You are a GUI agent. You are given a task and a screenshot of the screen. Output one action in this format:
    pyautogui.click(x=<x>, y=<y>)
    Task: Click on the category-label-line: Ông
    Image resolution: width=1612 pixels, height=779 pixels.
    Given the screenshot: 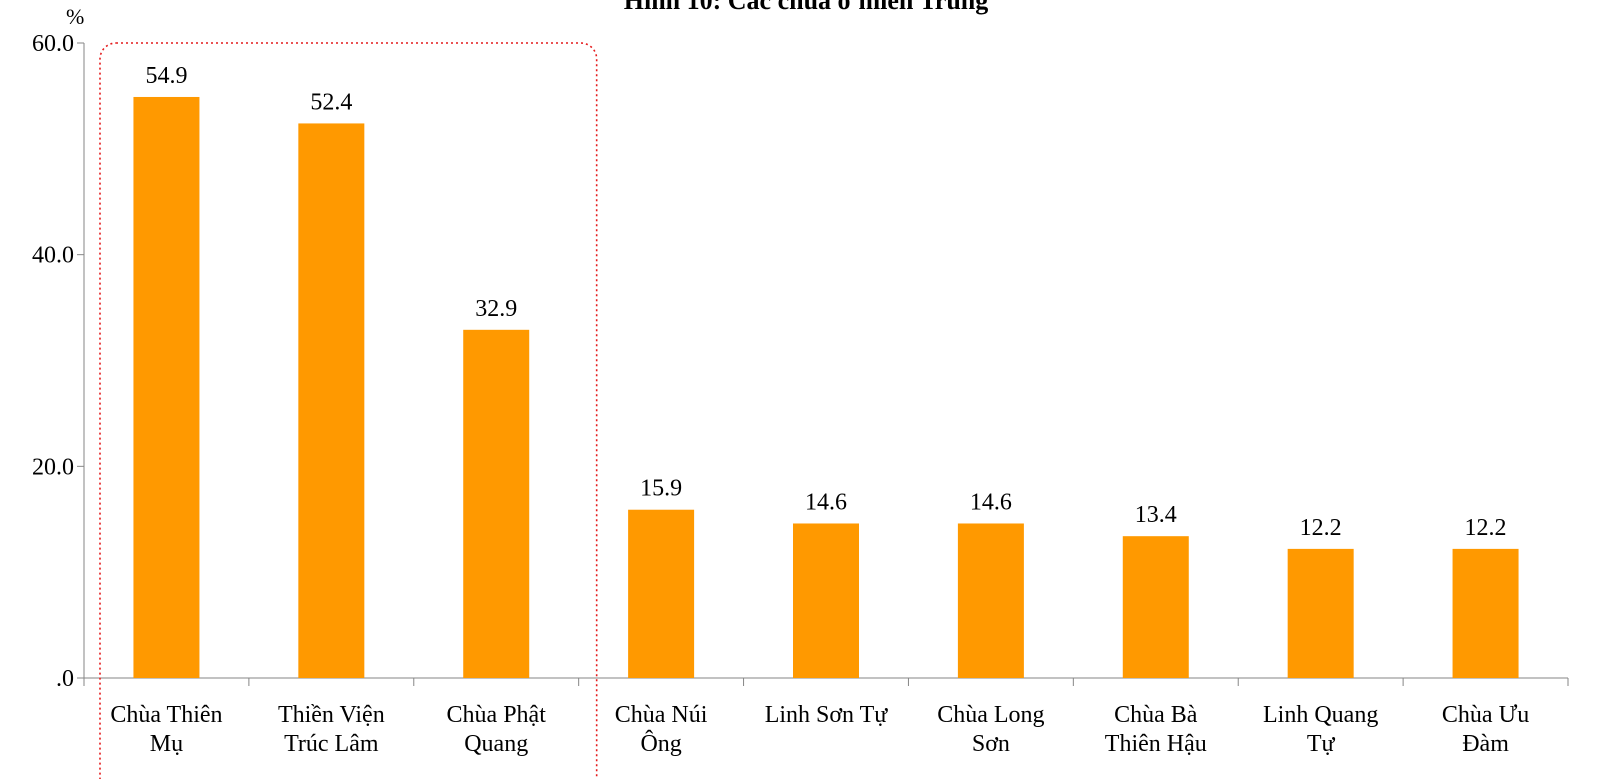 What is the action you would take?
    pyautogui.click(x=660, y=743)
    